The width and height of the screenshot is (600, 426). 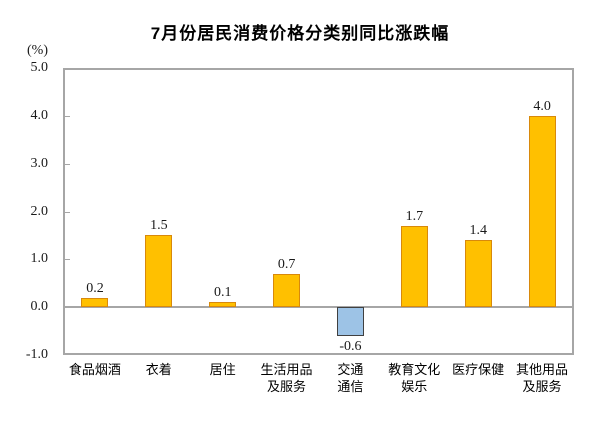 I want to click on y-tick-label: 5.0, so click(x=39, y=67).